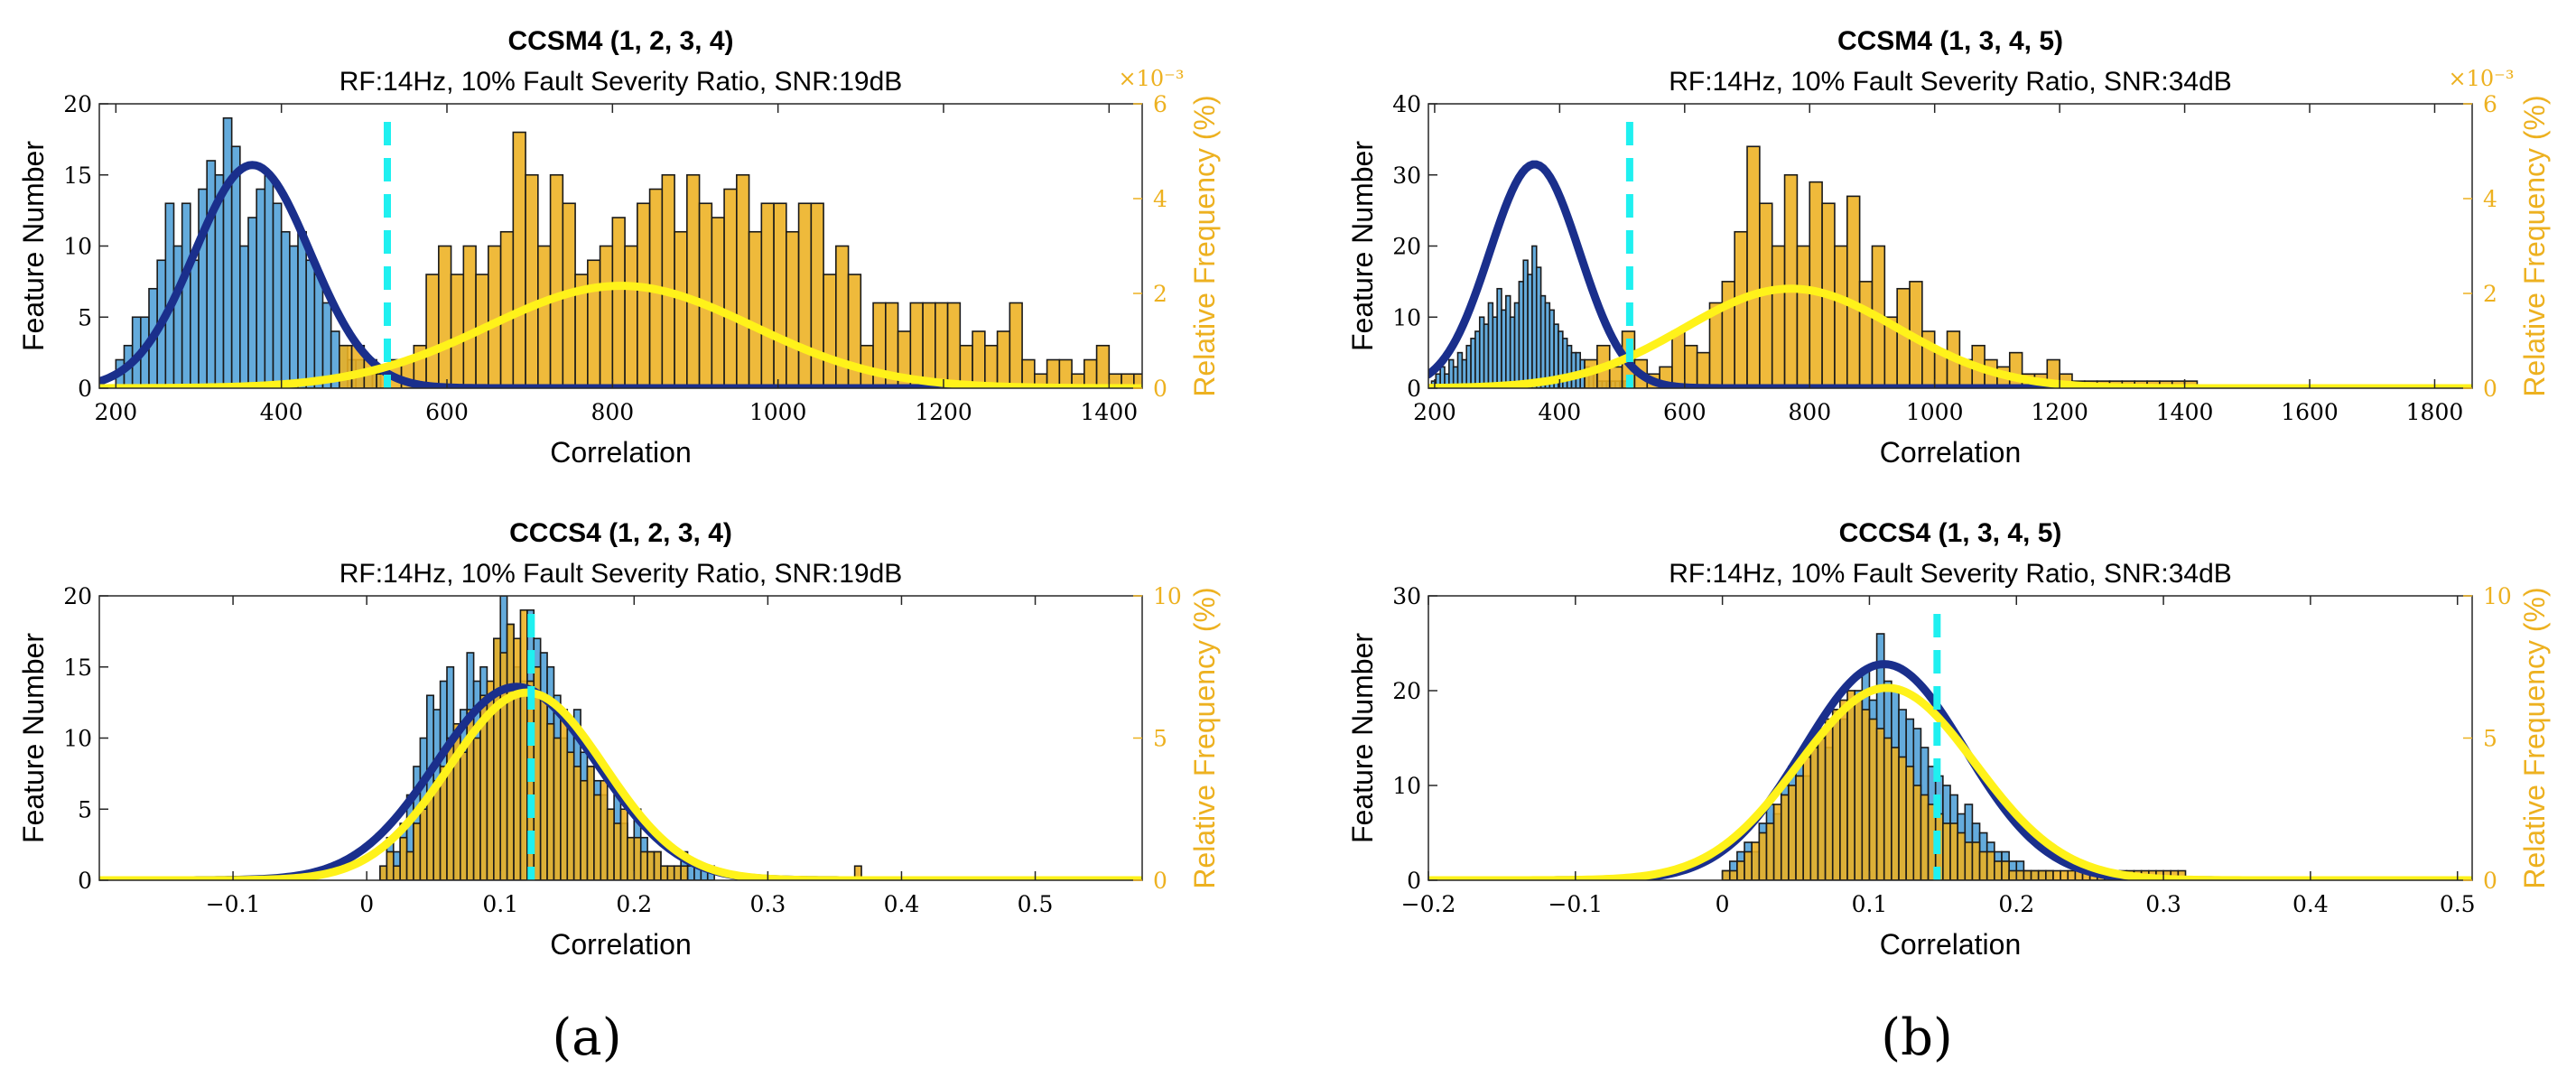 This screenshot has width=2576, height=1087. Describe the element at coordinates (1809, 412) in the screenshot. I see `x-tick-label: 800` at that location.